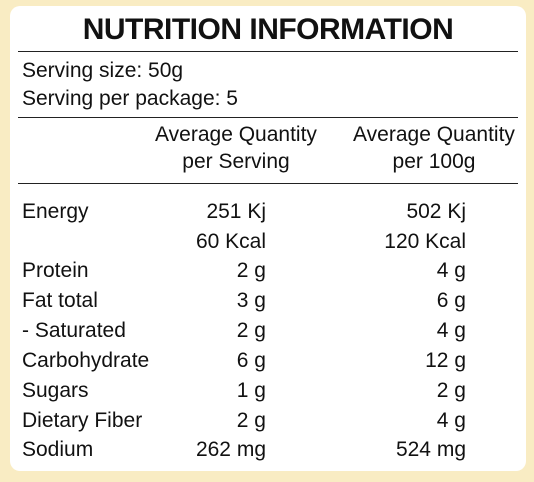 This screenshot has height=482, width=534. I want to click on table-row: Protein 2 g 4 g, so click(268, 271).